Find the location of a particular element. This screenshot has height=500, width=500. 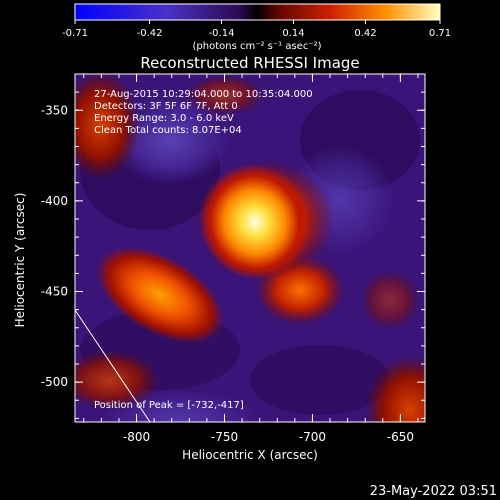

annotation-time: 27-Aug-2015 10:29:04.000 to 10:35:04.000 is located at coordinates (203, 94).